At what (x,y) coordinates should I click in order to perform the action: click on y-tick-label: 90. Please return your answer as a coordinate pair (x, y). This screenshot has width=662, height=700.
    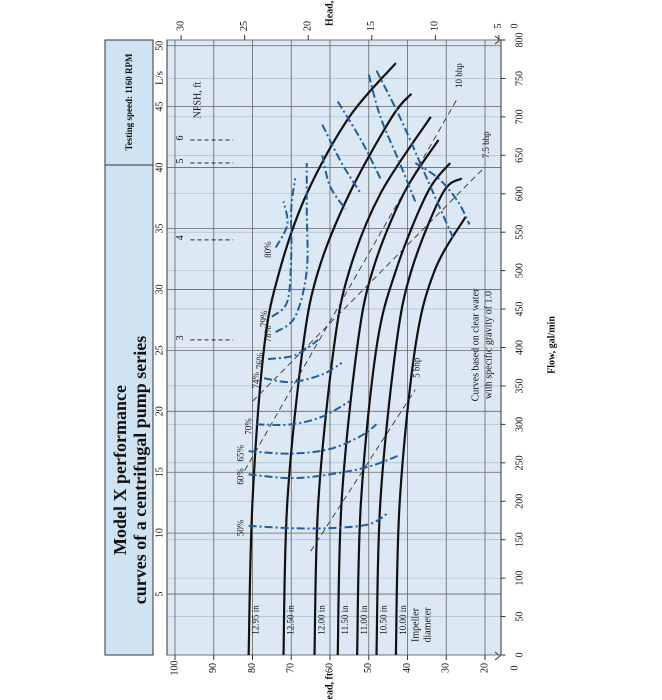
    Looking at the image, I should click on (213, 668).